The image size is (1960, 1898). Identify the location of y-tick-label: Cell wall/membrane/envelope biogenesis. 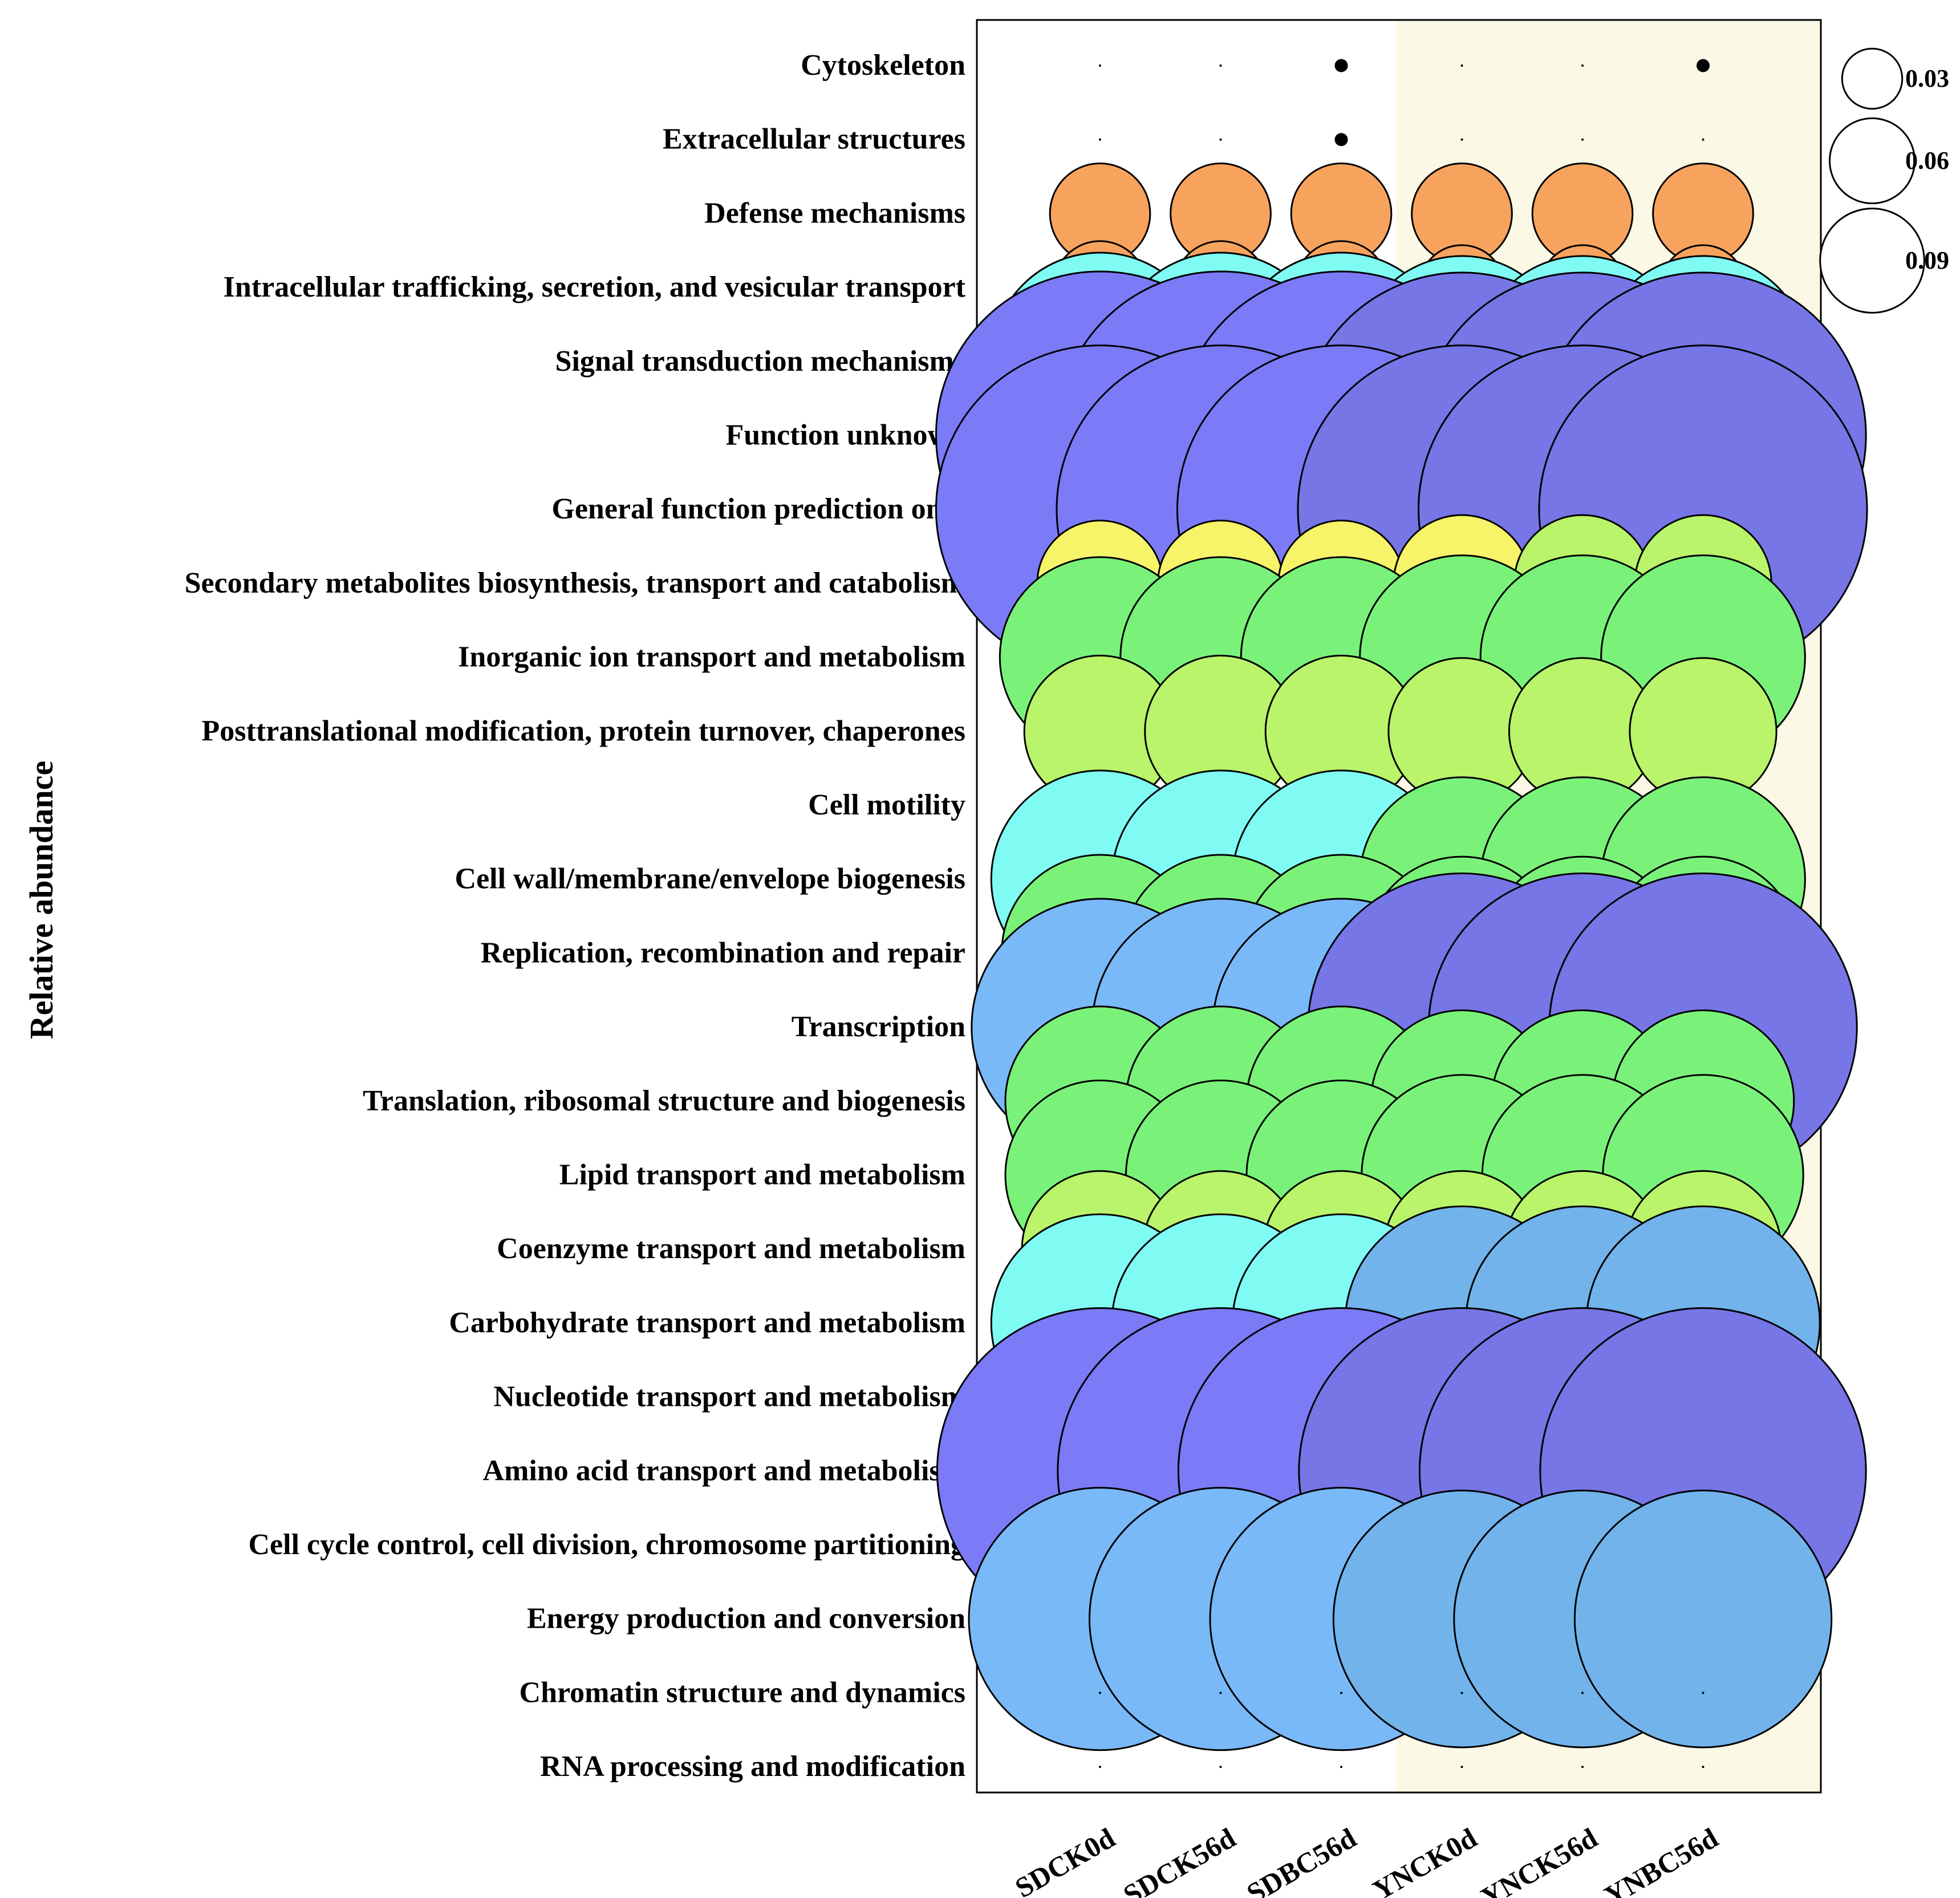
(710, 879).